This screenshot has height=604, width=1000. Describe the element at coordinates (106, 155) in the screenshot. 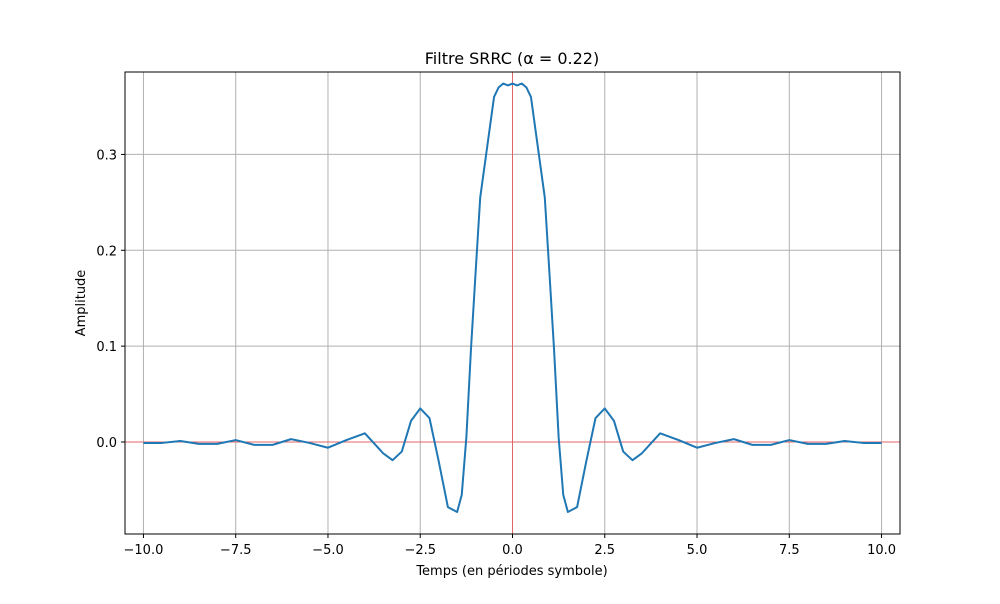

I see `y-tick-label: 0.3` at that location.